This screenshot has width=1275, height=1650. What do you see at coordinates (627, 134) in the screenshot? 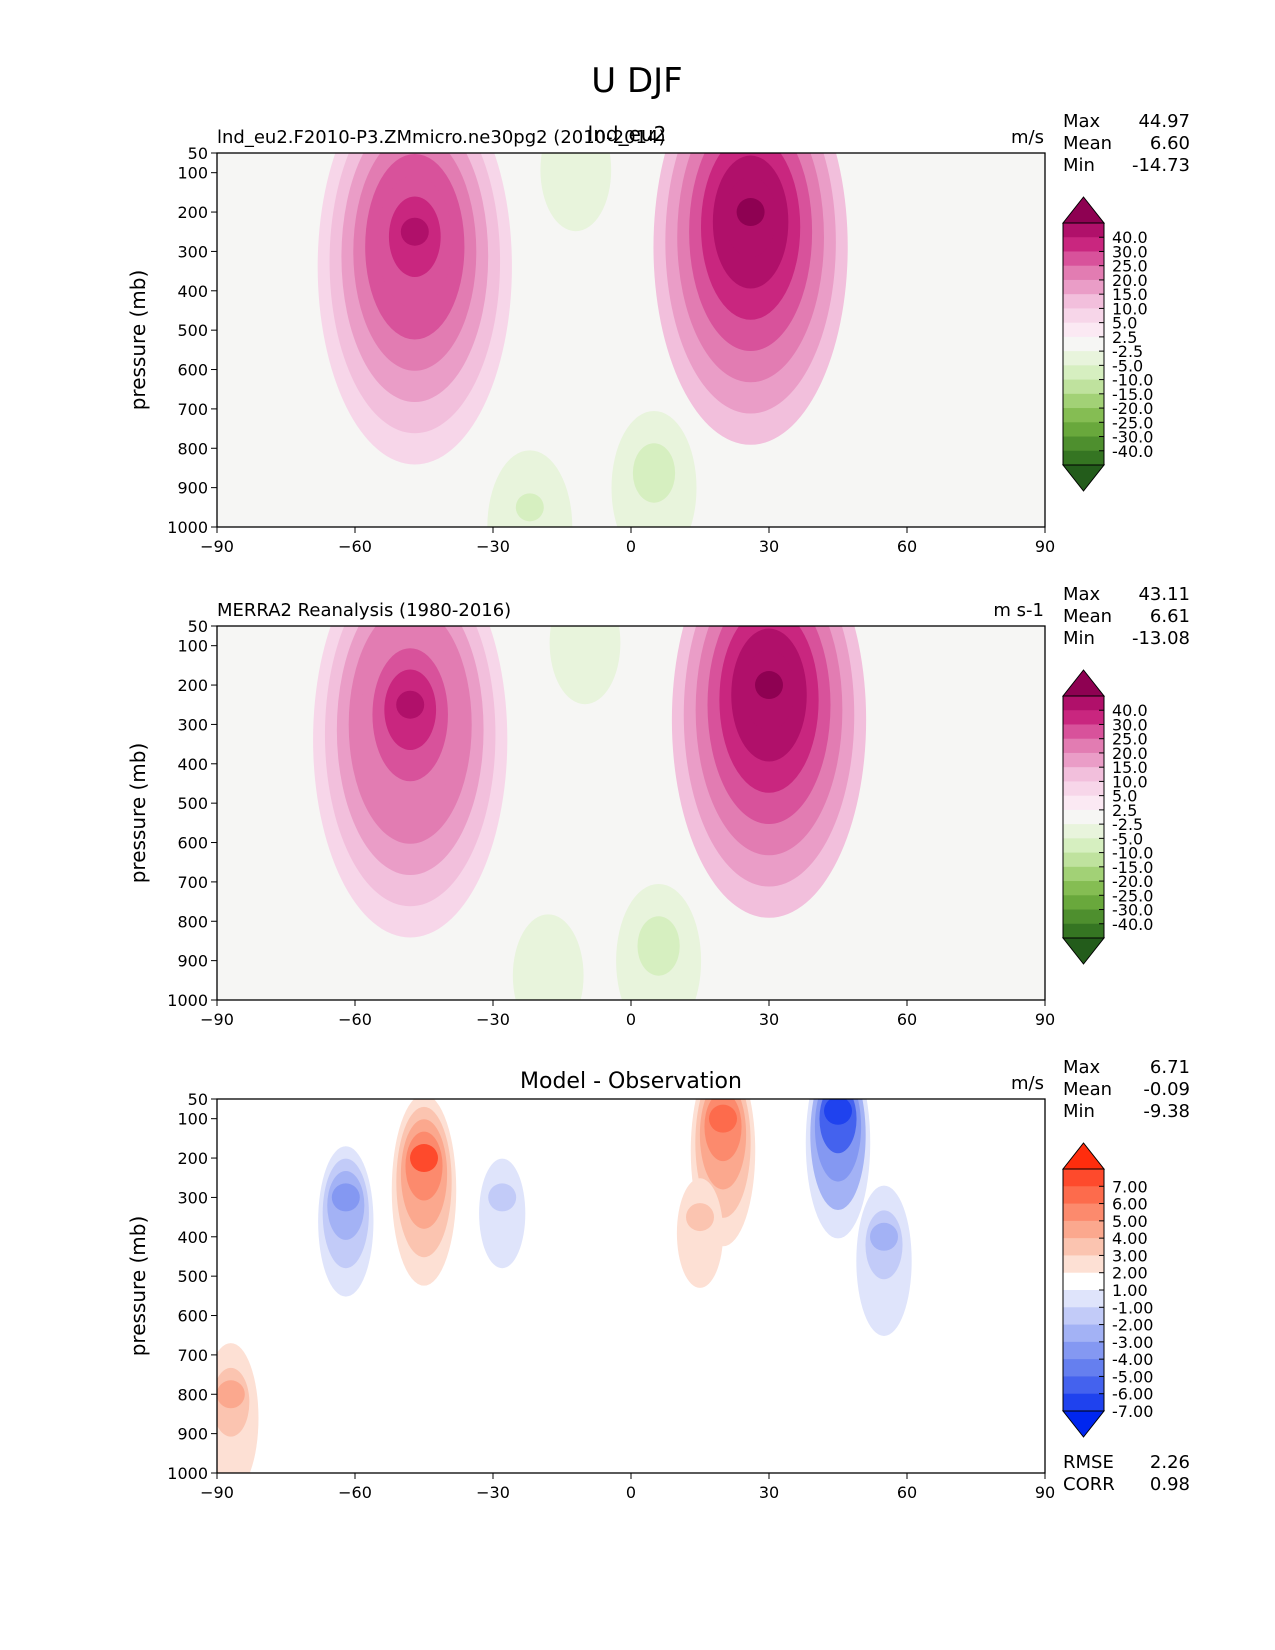
I see `figure-overlap-label: lnd_eu2` at bounding box center [627, 134].